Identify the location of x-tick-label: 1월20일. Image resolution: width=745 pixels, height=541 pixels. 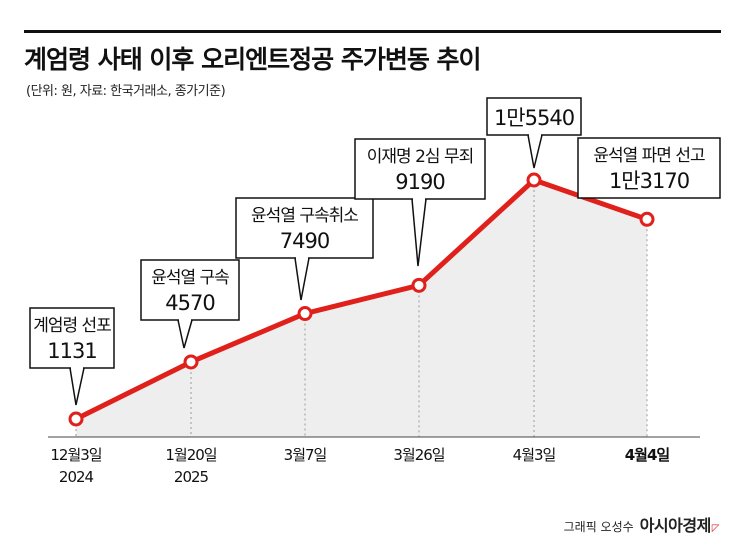
(190, 455).